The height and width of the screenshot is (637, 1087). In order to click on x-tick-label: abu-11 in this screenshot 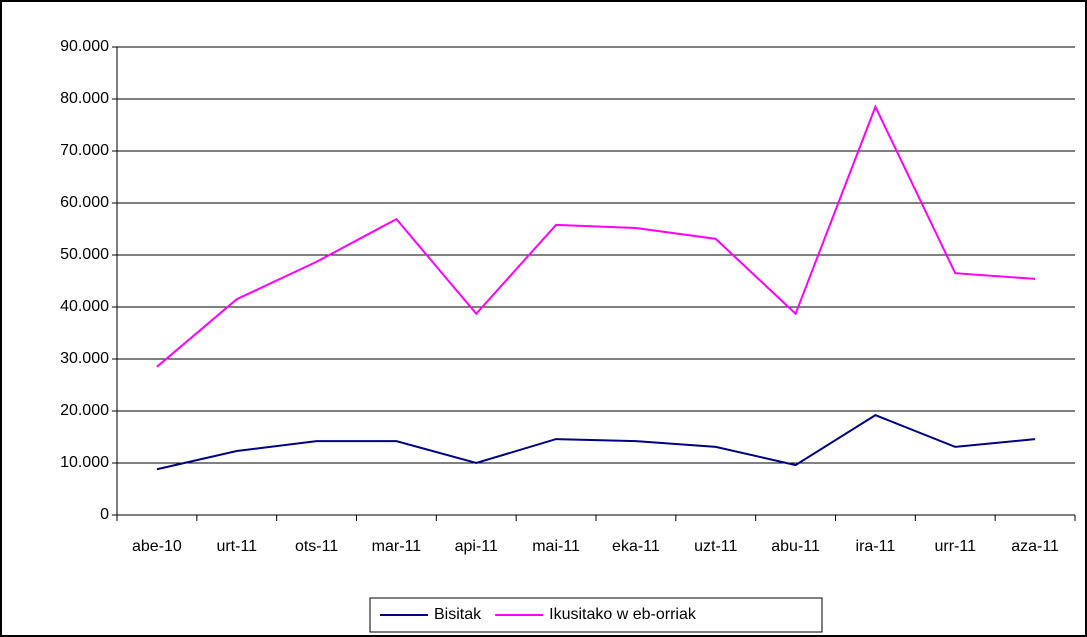, I will do `click(795, 546)`.